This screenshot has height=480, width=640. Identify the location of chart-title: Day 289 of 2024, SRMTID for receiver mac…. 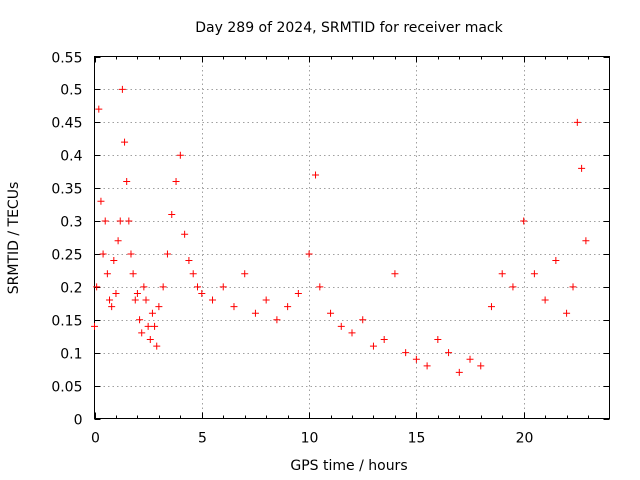
(349, 28).